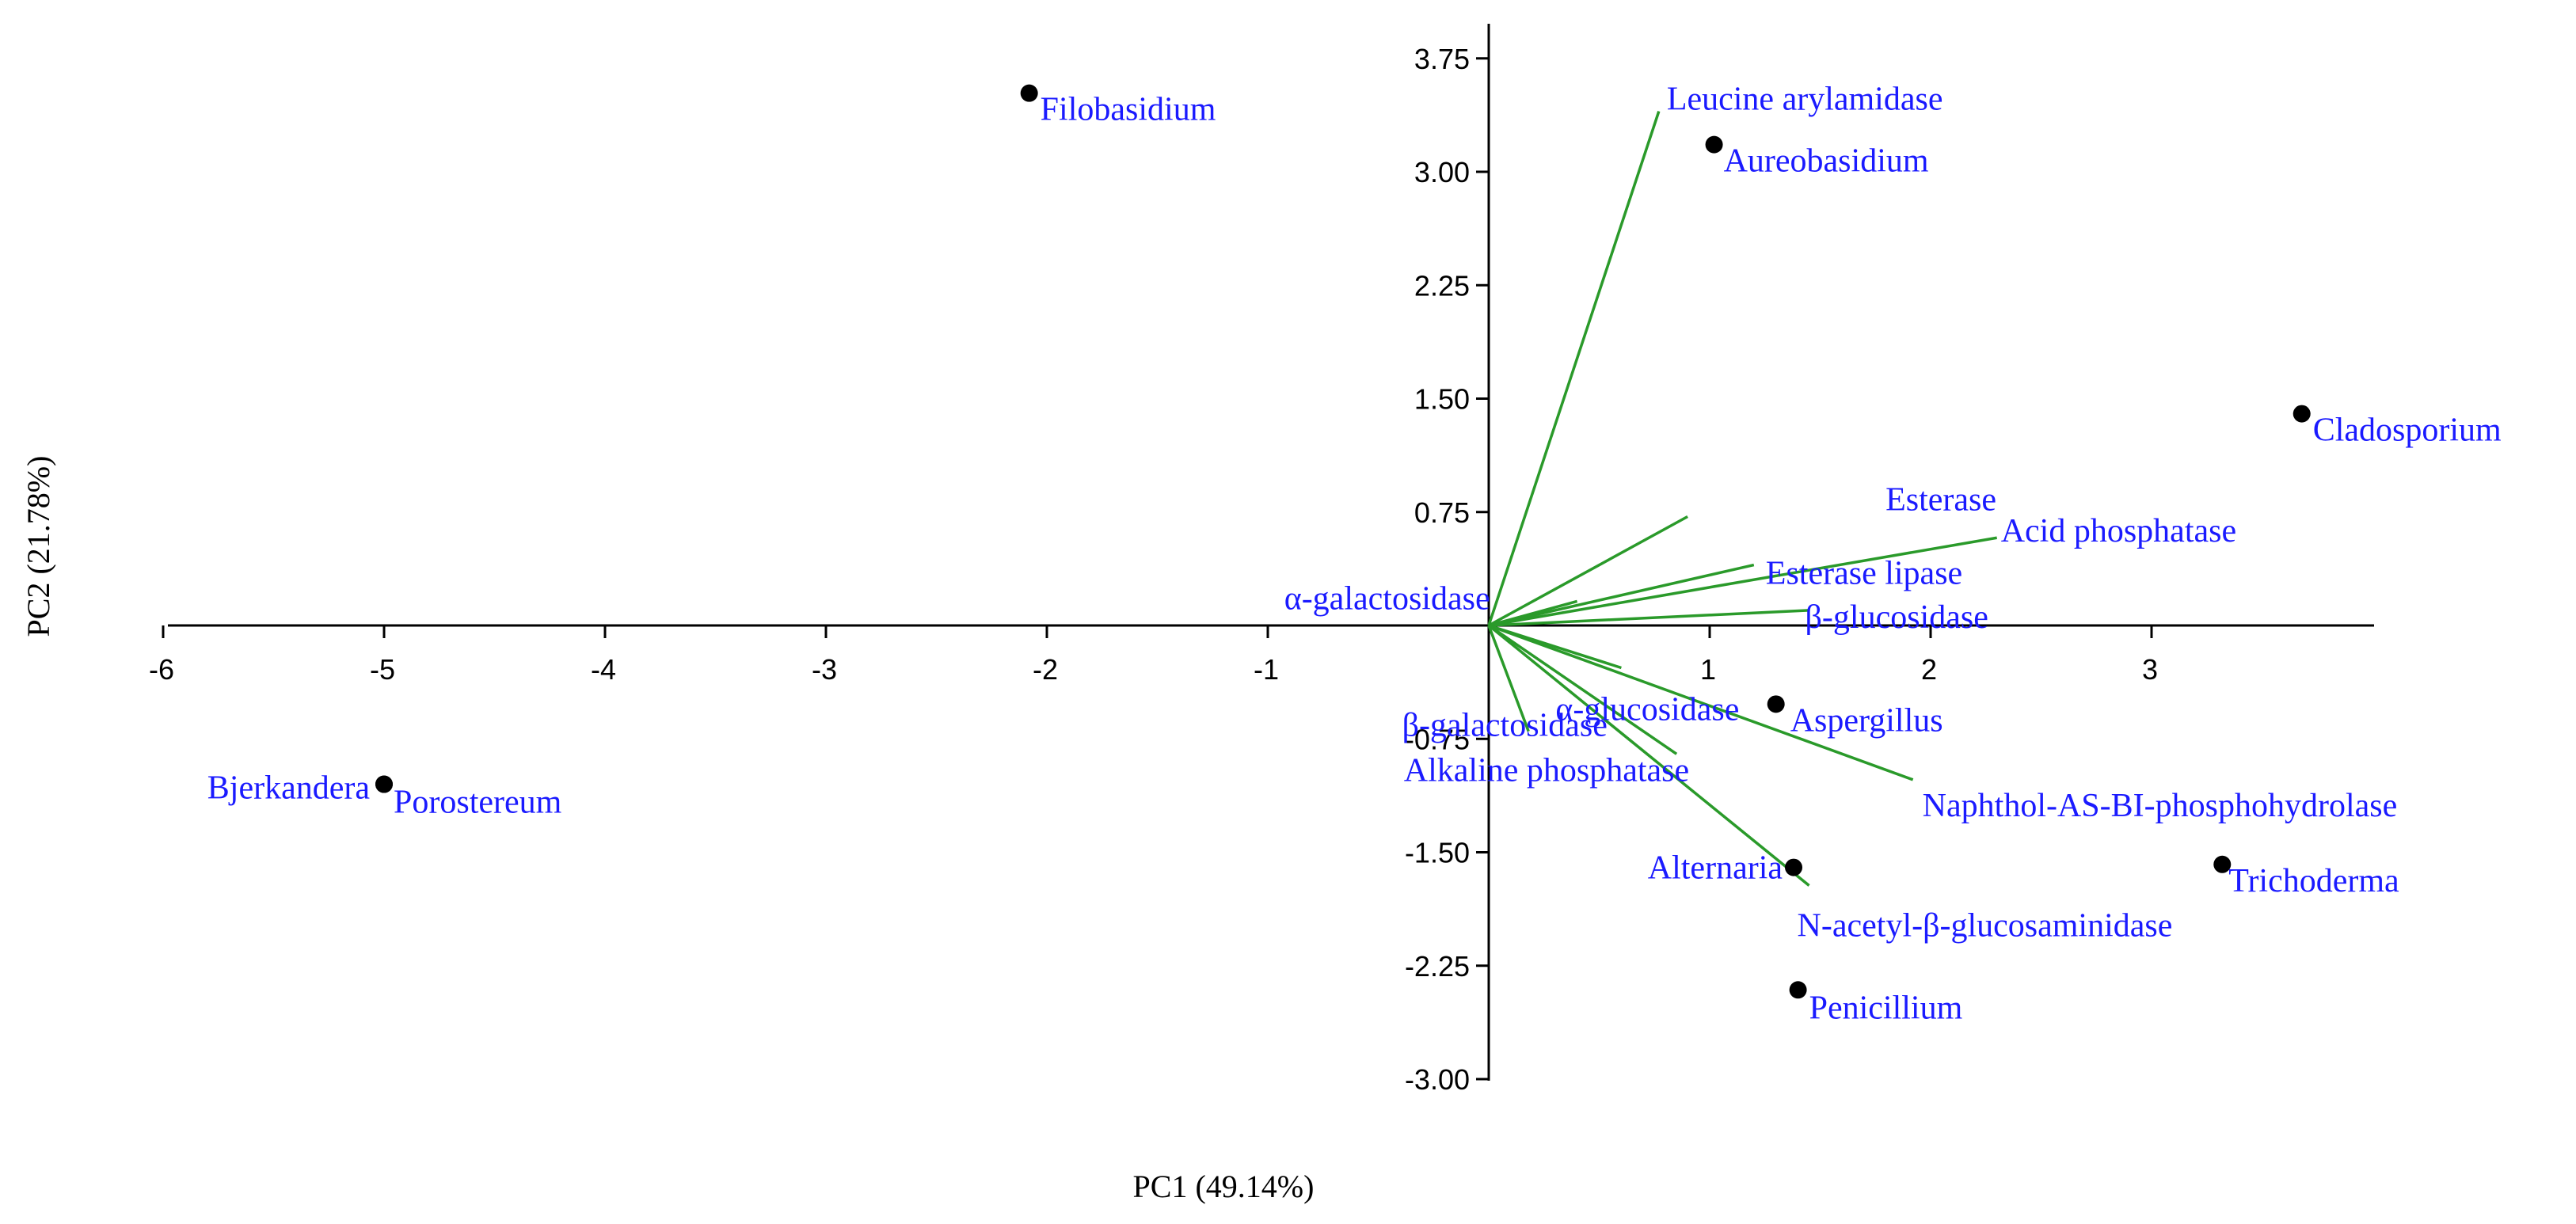 Image resolution: width=2576 pixels, height=1224 pixels. I want to click on vector-label: N-acetyl-β-glucosaminidase, so click(1985, 926).